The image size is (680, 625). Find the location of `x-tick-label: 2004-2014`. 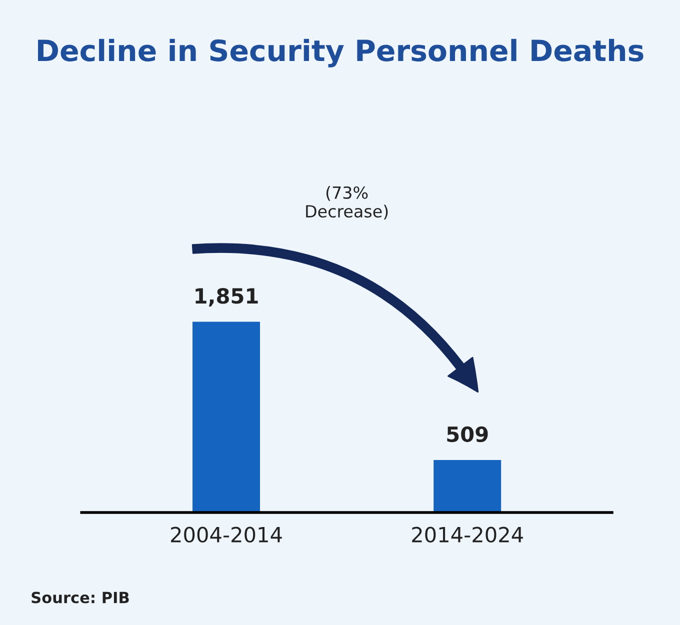

x-tick-label: 2004-2014 is located at coordinates (226, 534).